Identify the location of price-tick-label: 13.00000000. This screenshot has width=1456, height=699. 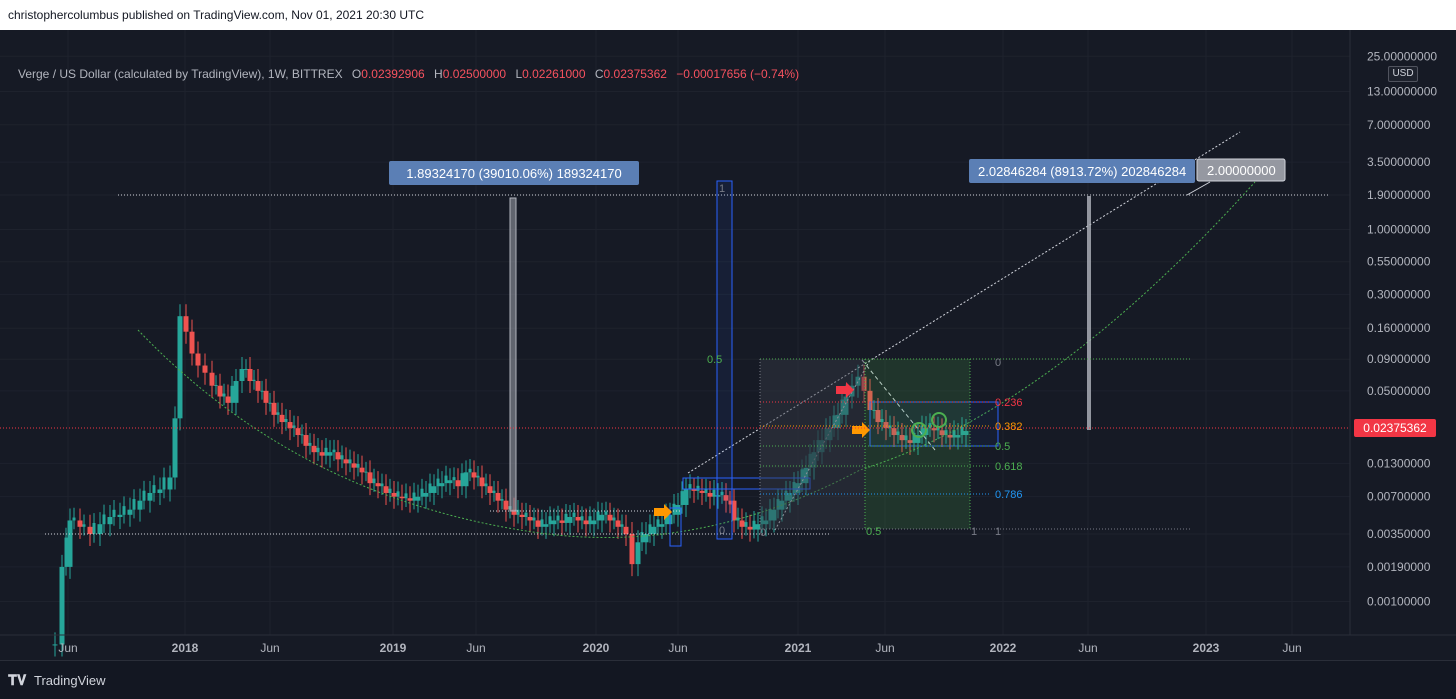
(1402, 91).